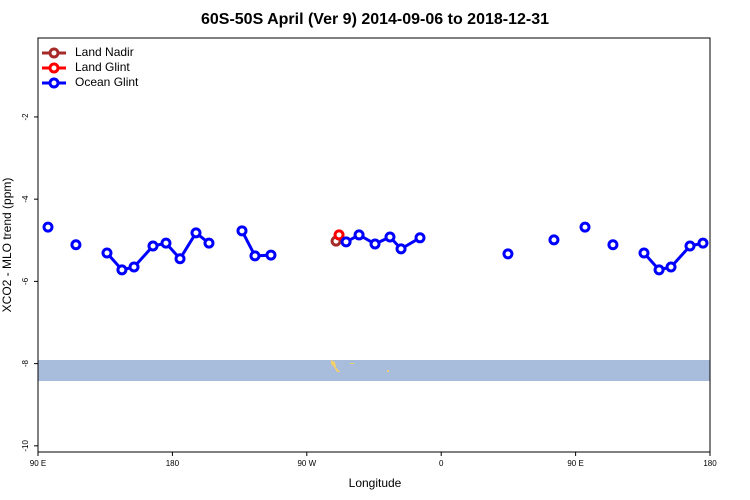 The width and height of the screenshot is (750, 500). What do you see at coordinates (7, 245) in the screenshot?
I see `y-axis-label: XCO2 - MLO trend (ppm)` at bounding box center [7, 245].